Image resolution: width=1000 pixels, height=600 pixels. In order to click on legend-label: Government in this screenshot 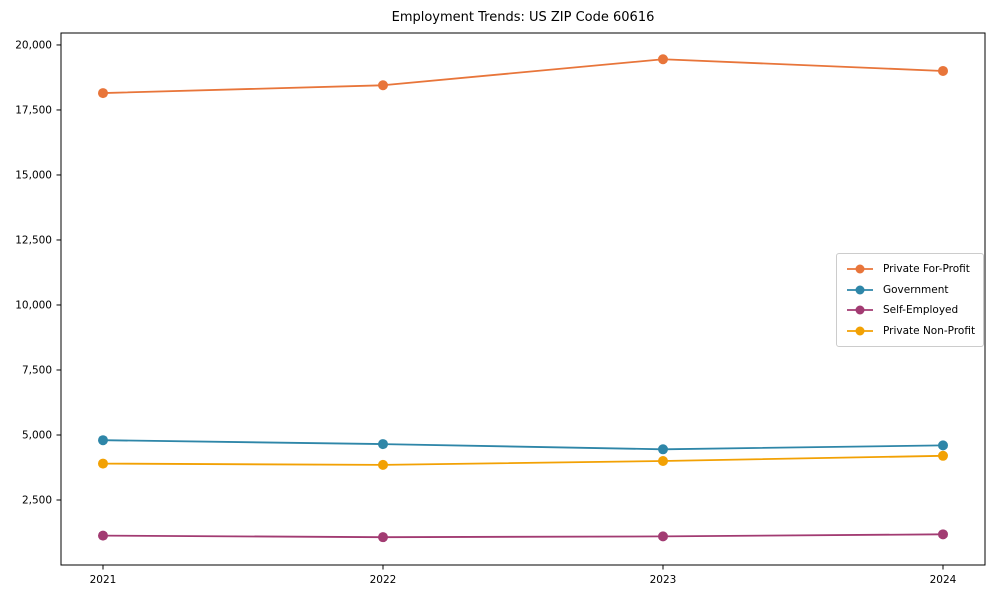, I will do `click(916, 289)`.